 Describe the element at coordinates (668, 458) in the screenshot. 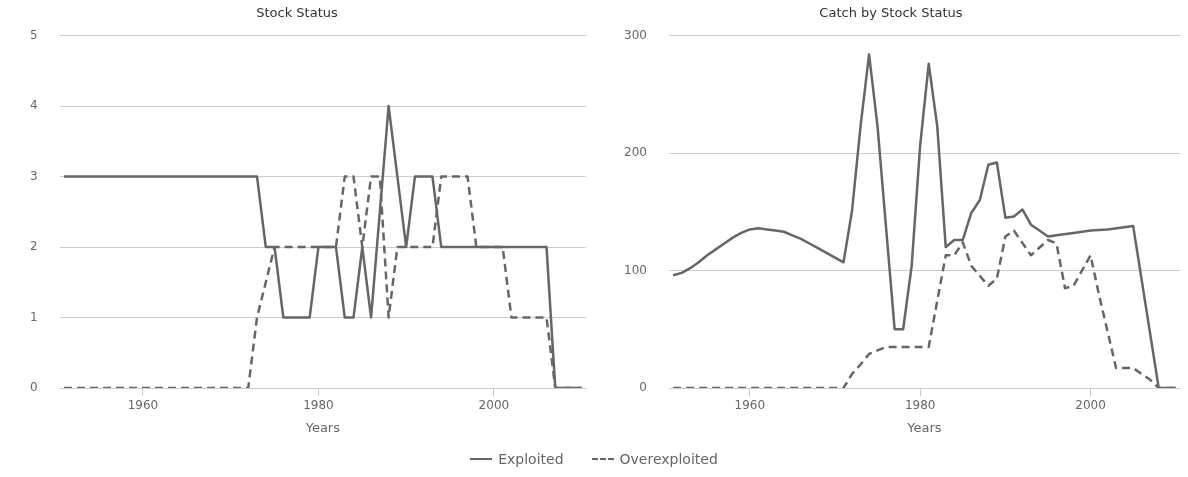

I see `legend-label: Overexploited` at that location.